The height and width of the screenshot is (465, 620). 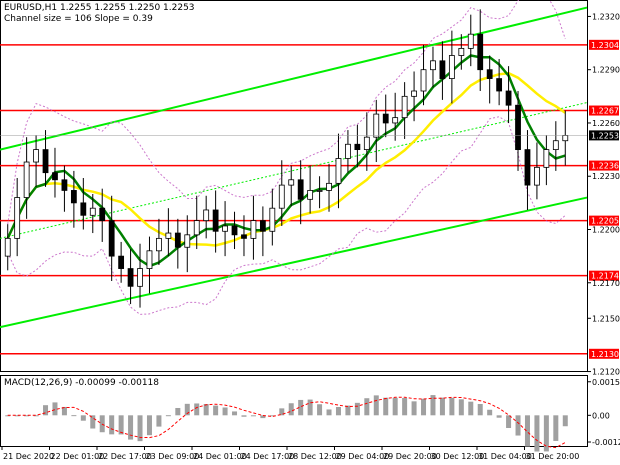 I want to click on time-label: 22 Dec 01:00, so click(x=78, y=456).